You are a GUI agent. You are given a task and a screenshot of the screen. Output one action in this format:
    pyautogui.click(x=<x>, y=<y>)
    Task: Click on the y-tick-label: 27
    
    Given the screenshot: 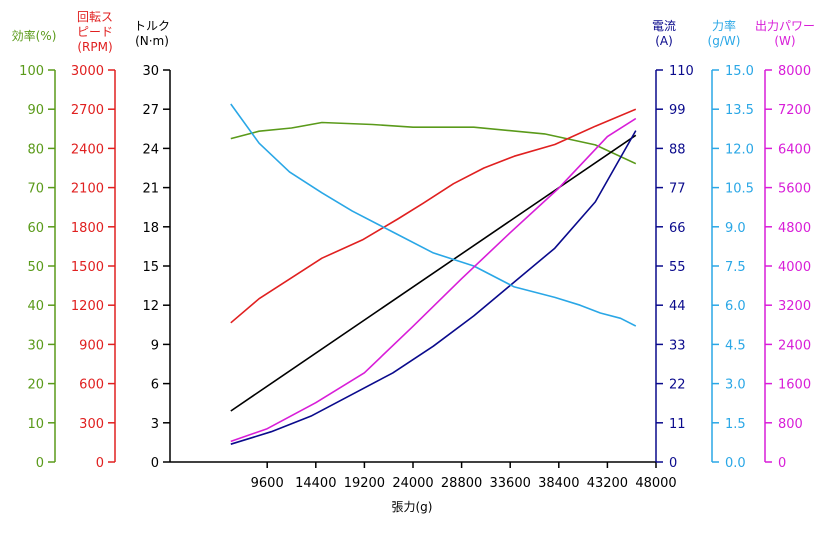 What is the action you would take?
    pyautogui.click(x=150, y=110)
    